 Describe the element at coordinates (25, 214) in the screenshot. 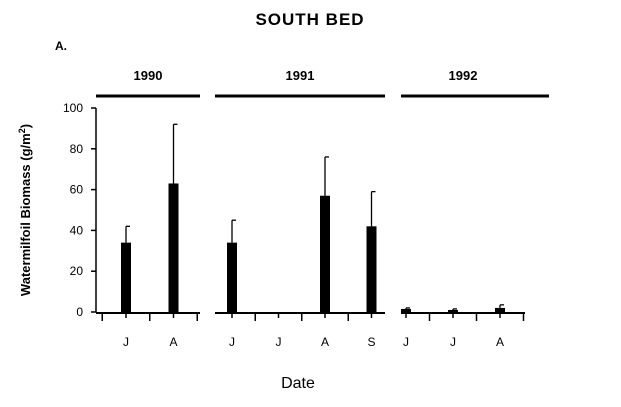

I see `y-axis-label-main: Watermilfoil Biomass (g/m` at that location.